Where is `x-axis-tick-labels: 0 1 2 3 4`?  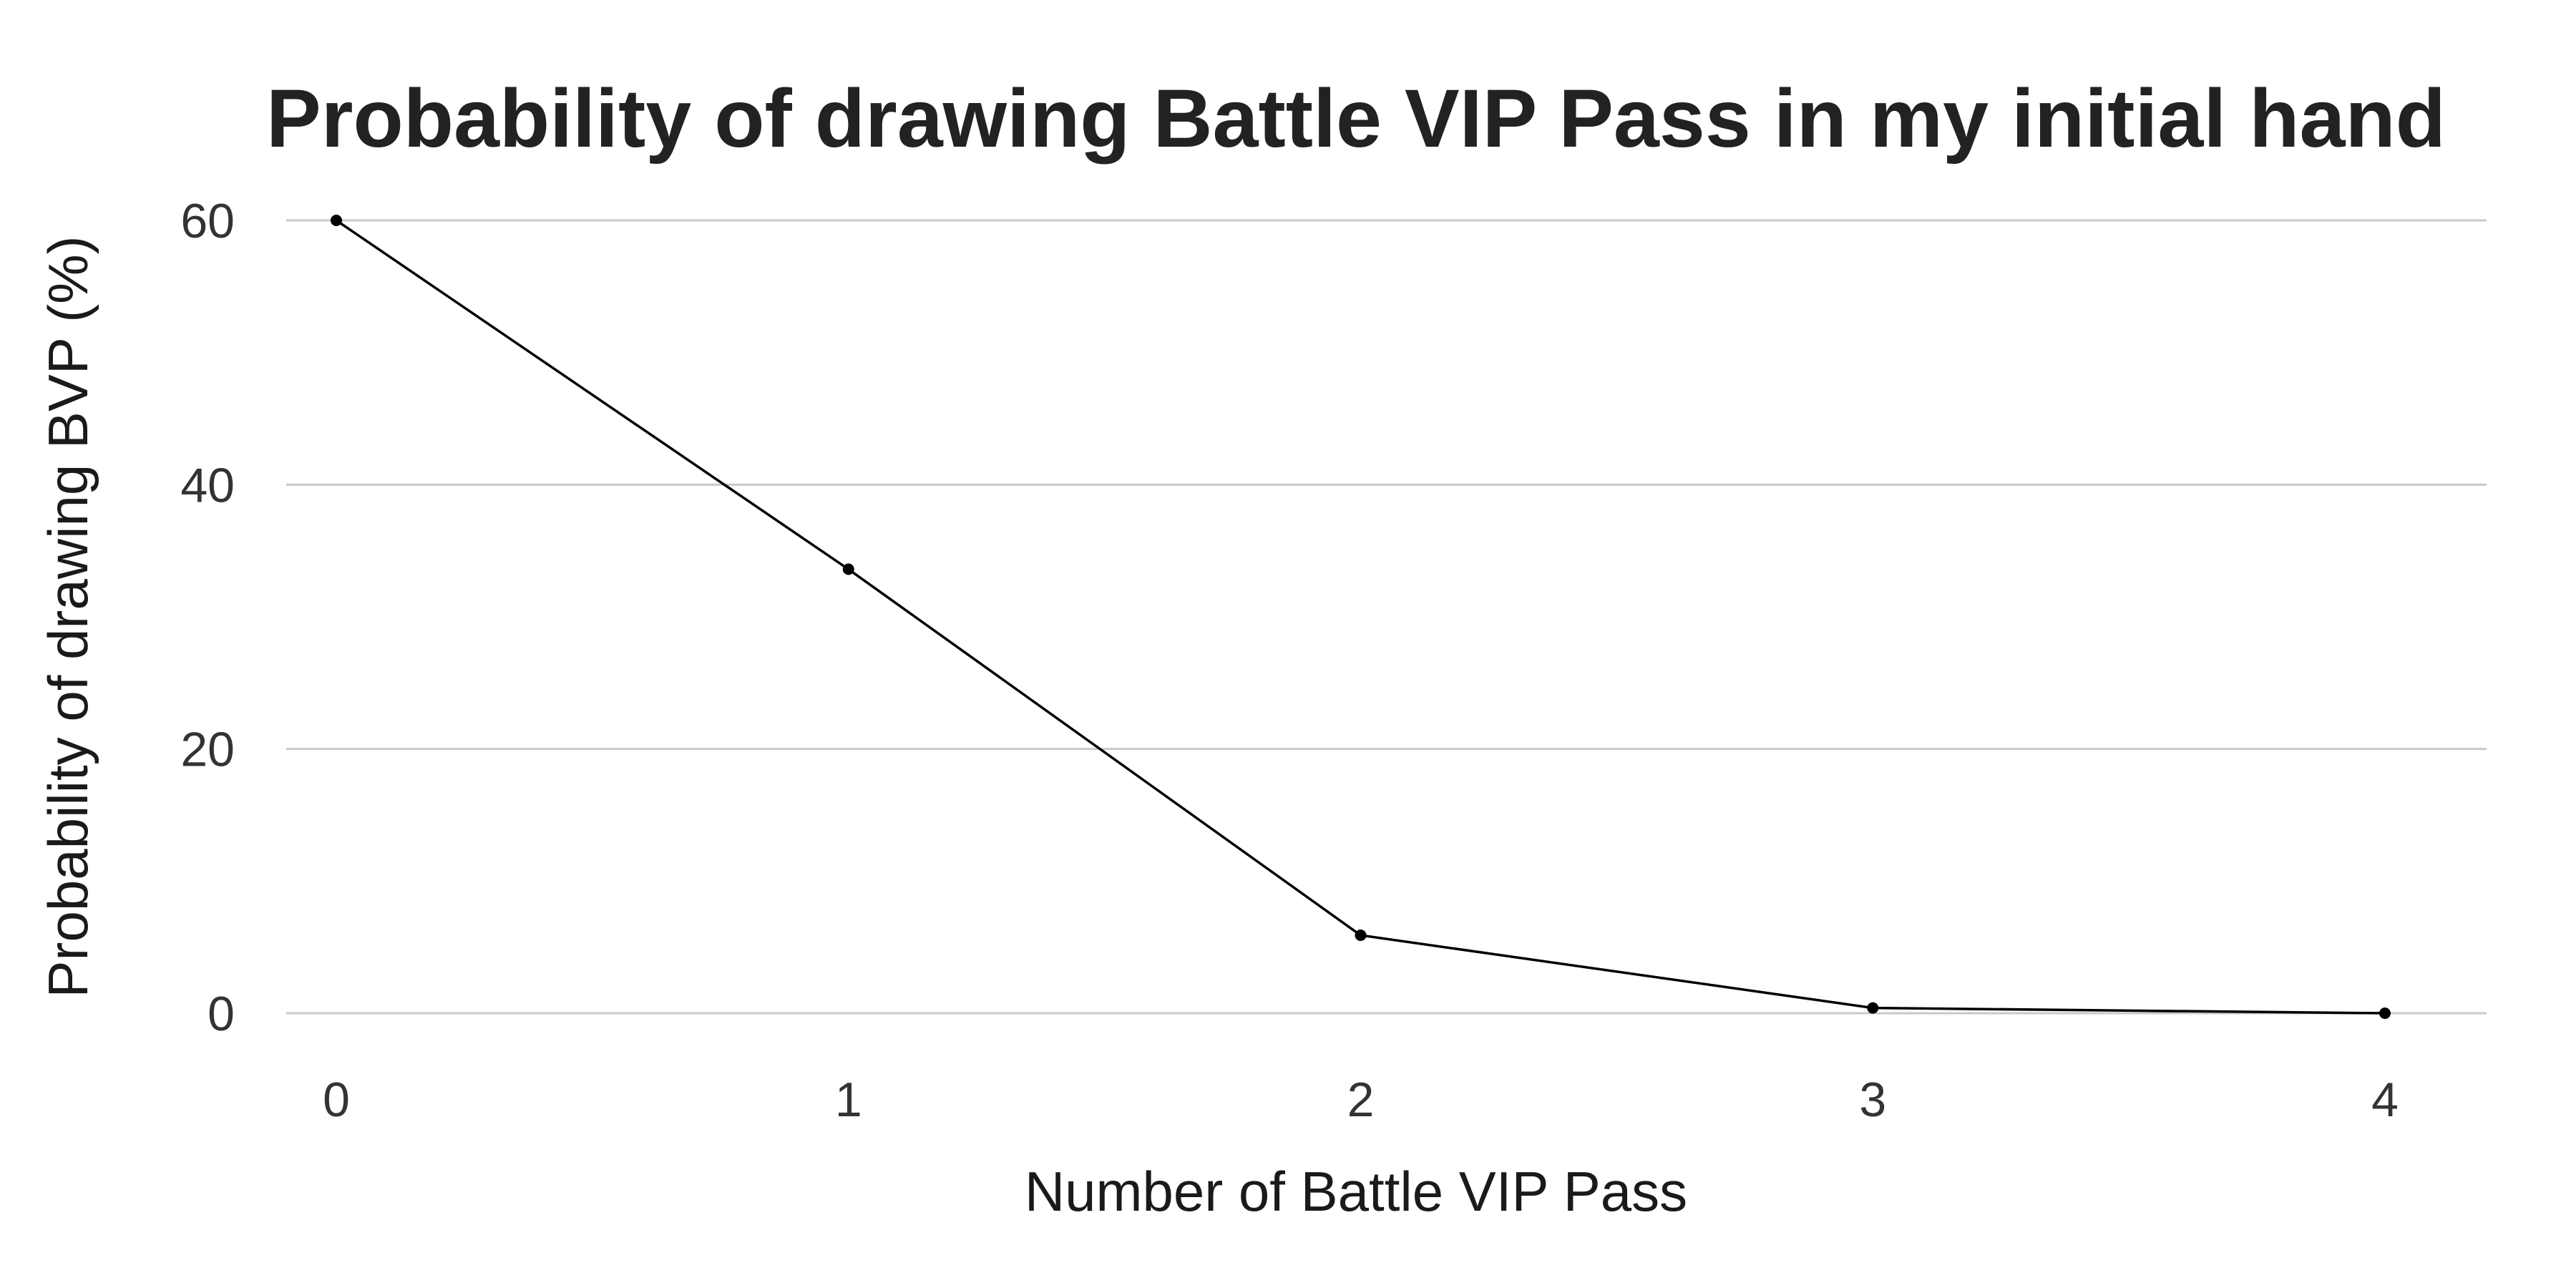 x-axis-tick-labels: 0 1 2 3 4 is located at coordinates (1361, 1100).